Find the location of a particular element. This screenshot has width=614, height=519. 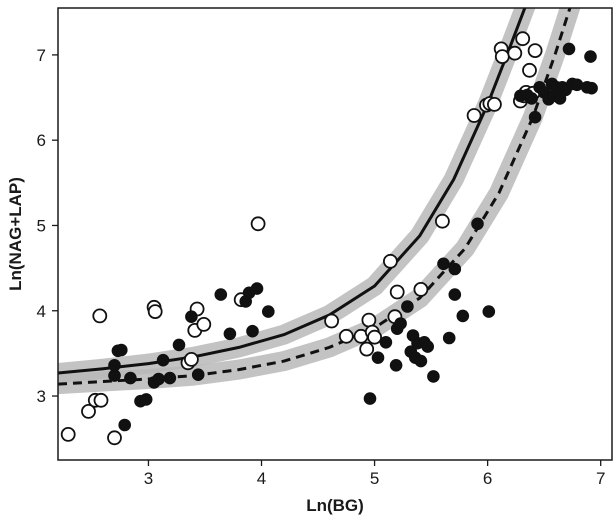

x-axis-ticks: 3 4 5 6 7 is located at coordinates (374, 474).